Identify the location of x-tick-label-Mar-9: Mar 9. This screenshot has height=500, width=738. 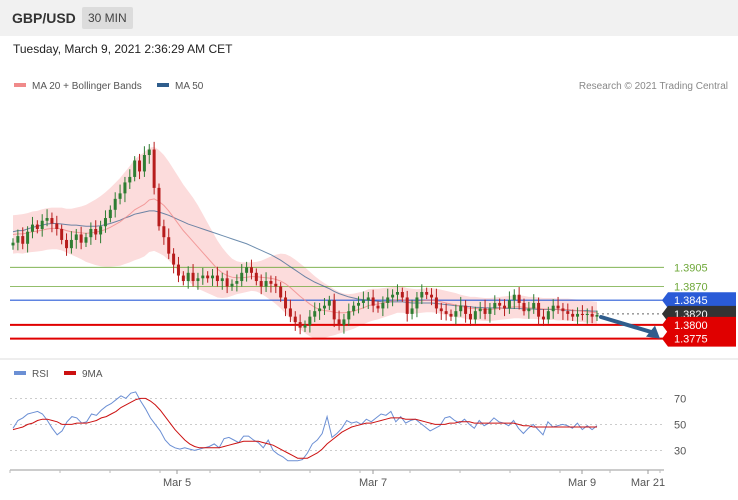
(582, 483).